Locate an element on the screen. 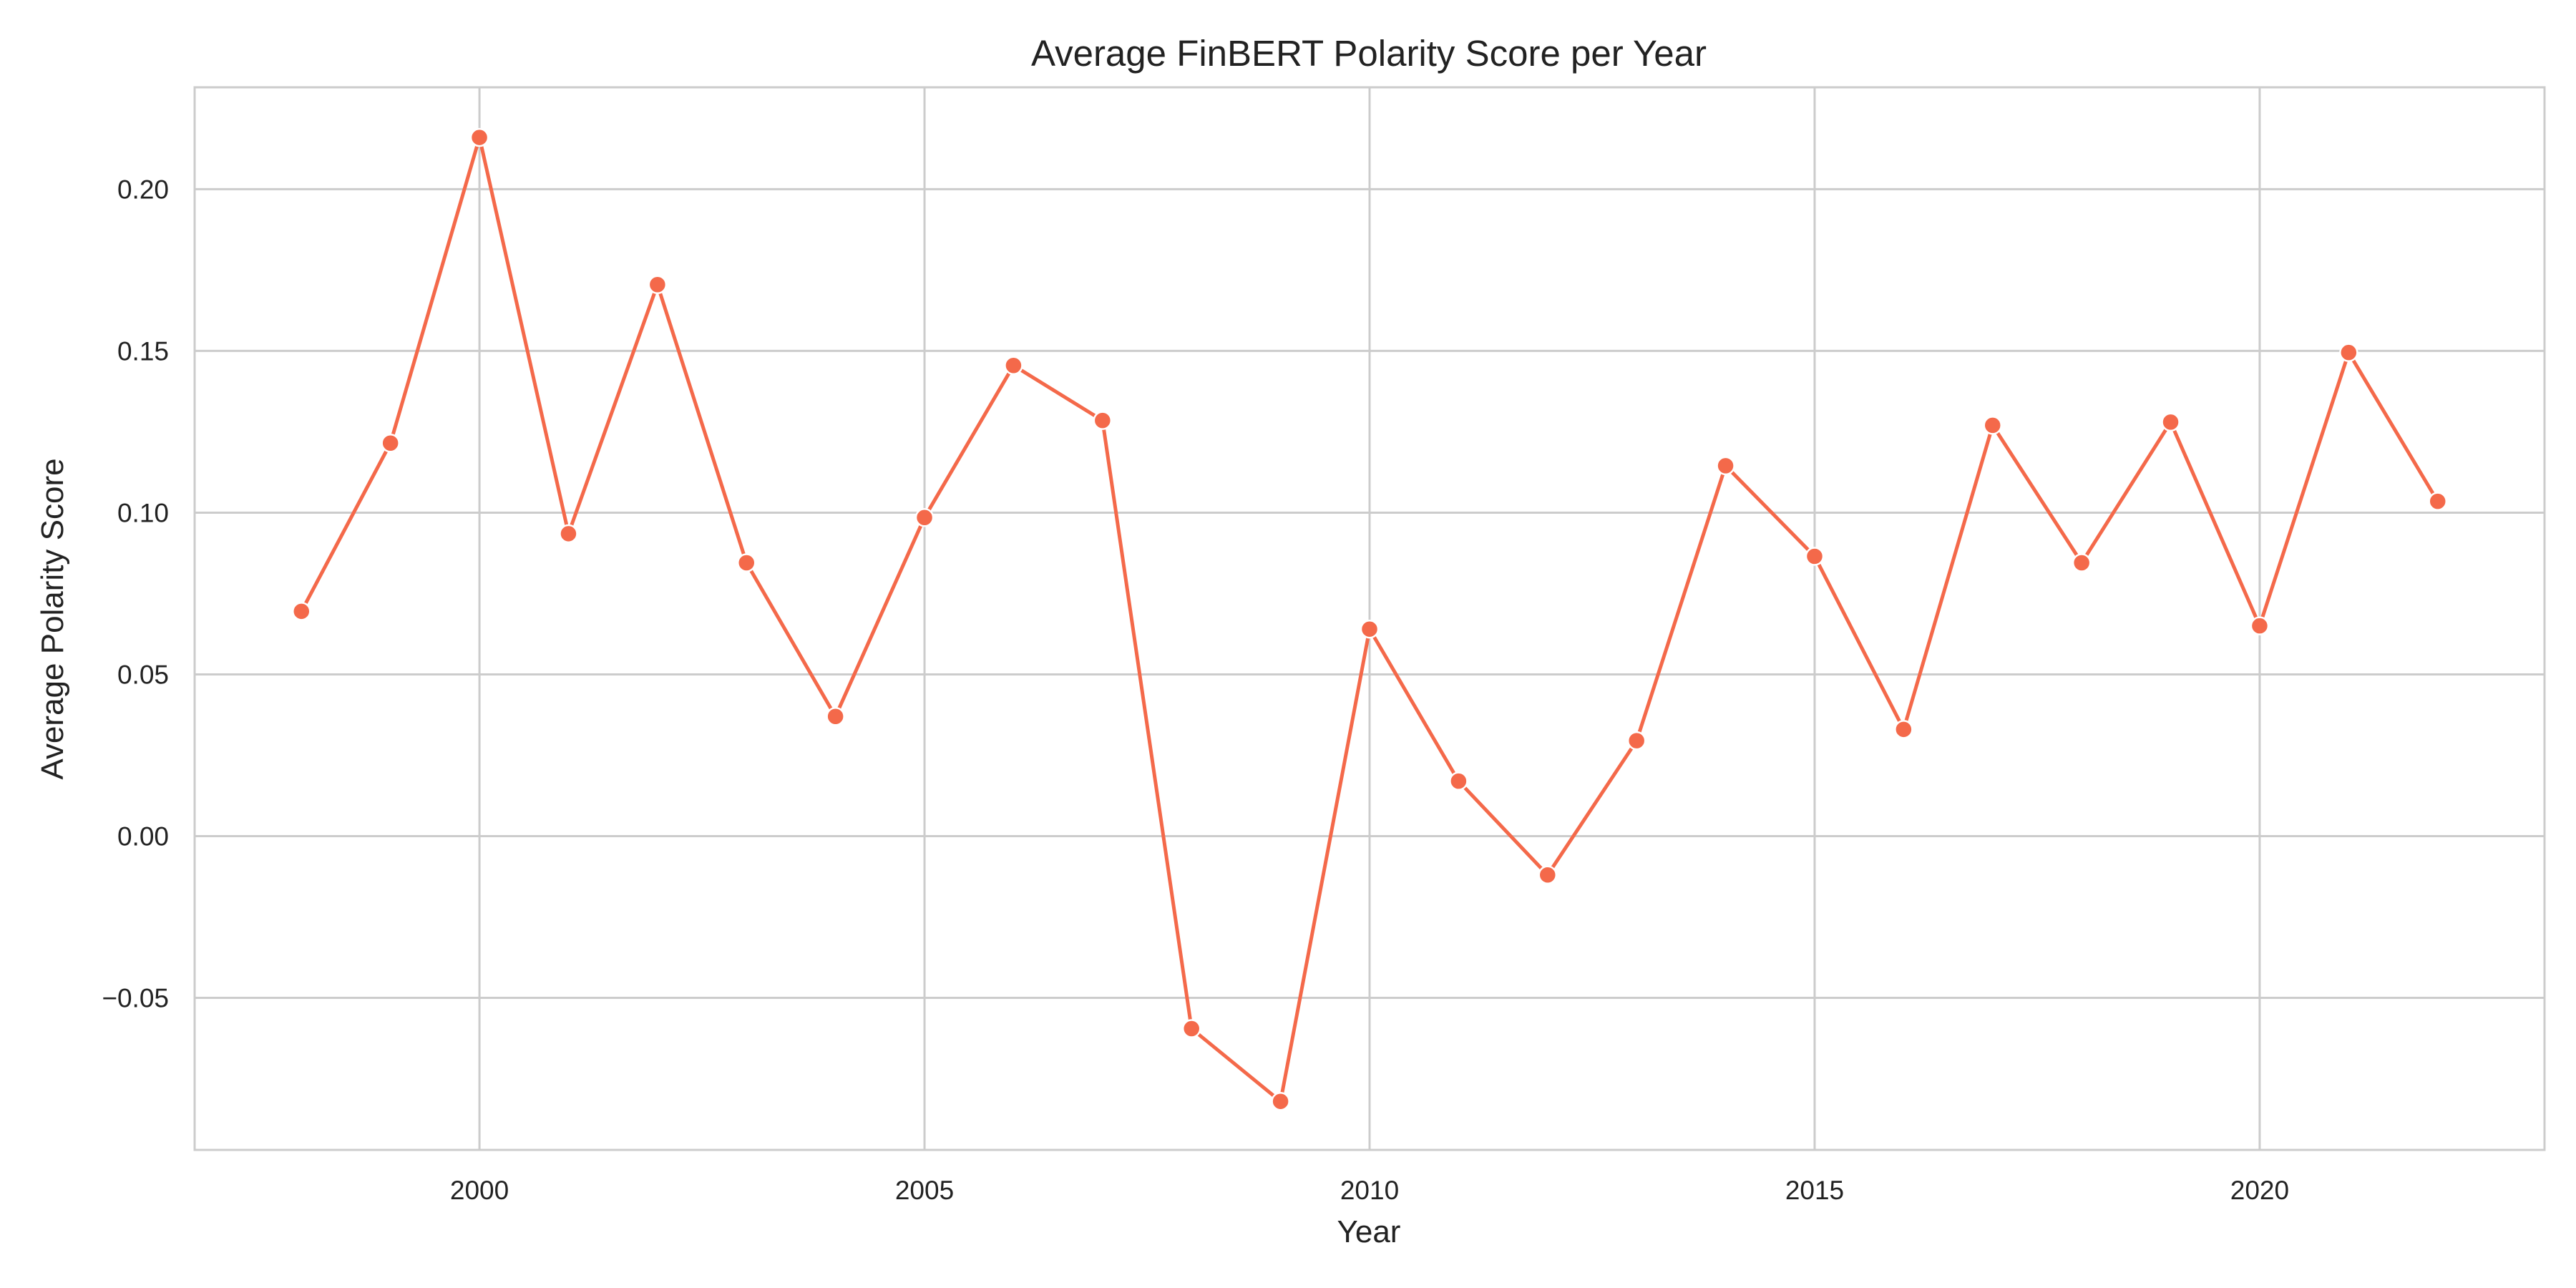  x-tick-label: 2010 is located at coordinates (1369, 1190).